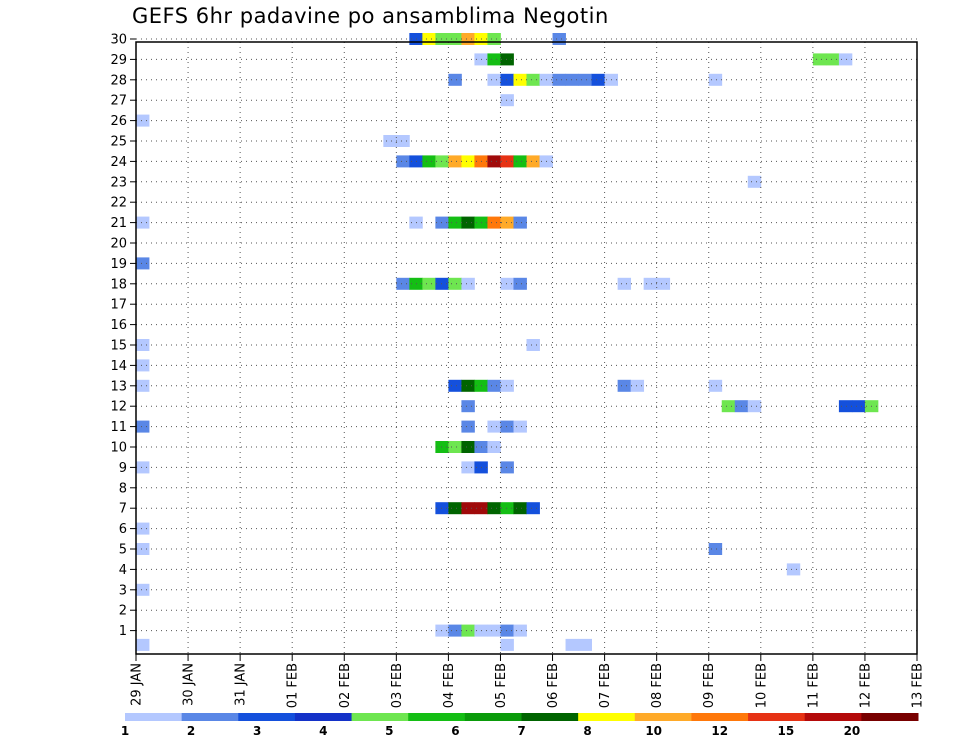 The width and height of the screenshot is (960, 742). Describe the element at coordinates (118, 448) in the screenshot. I see `y-tick-label: 10` at that location.